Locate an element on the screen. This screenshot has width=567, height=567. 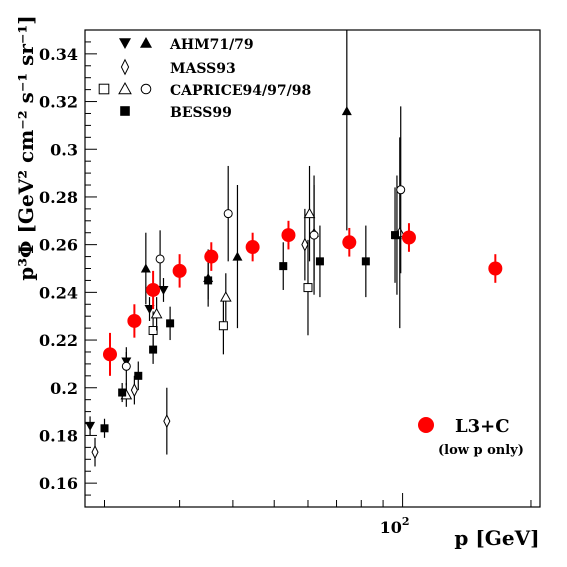
y-tick-label: 0.2 is located at coordinates (64, 388).